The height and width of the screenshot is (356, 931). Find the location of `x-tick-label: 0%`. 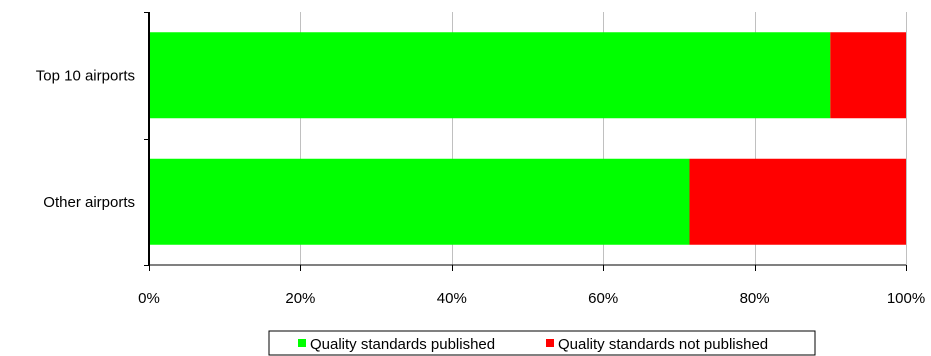

x-tick-label: 0% is located at coordinates (149, 298).